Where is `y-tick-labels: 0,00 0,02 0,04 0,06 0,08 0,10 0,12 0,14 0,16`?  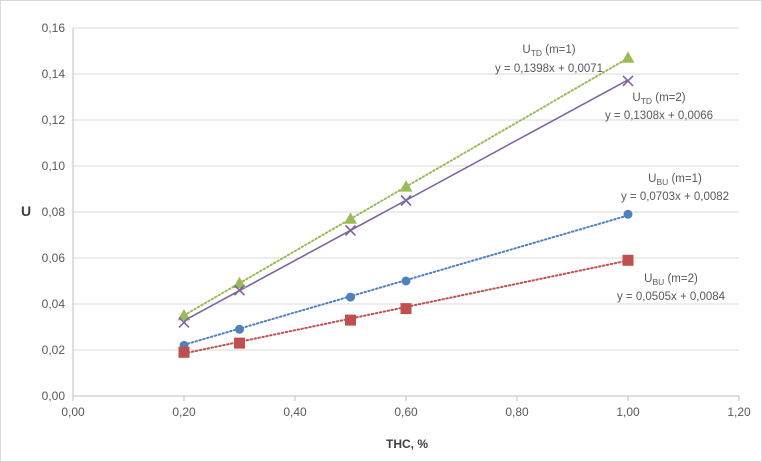
y-tick-labels: 0,00 0,02 0,04 0,06 0,08 0,10 0,12 0,14 0,16 is located at coordinates (54, 212).